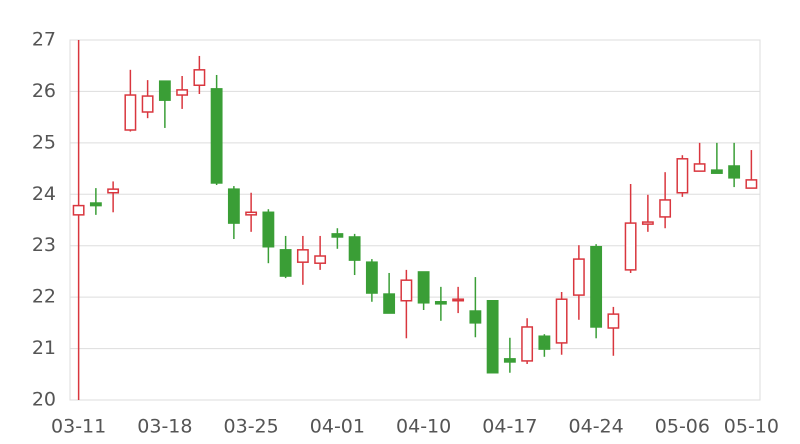 Image resolution: width=800 pixels, height=444 pixels. Describe the element at coordinates (164, 427) in the screenshot. I see `x-tick-label: 03-18` at that location.